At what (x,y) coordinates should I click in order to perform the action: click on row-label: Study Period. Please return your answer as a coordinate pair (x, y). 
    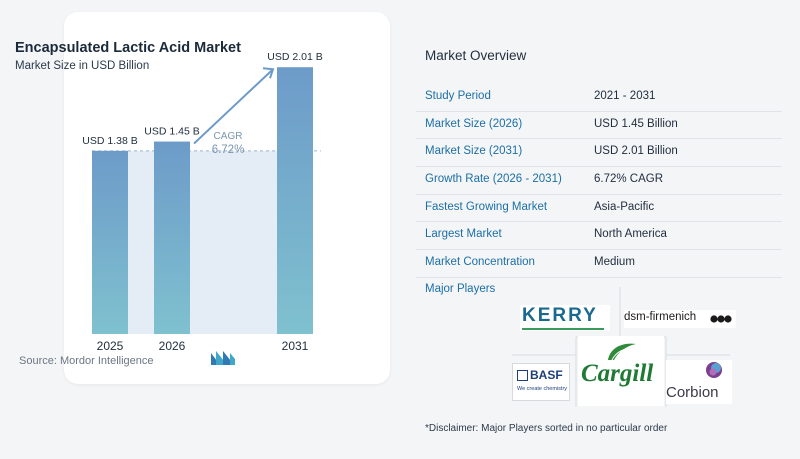
    Looking at the image, I should click on (458, 96).